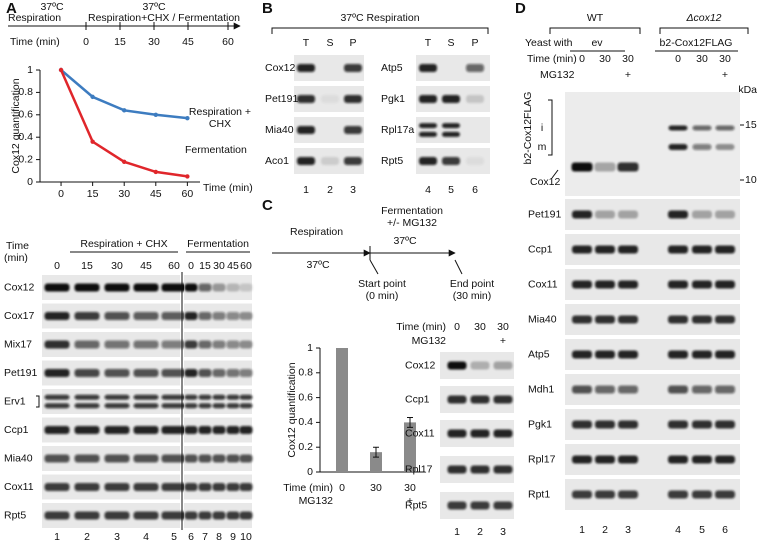 This screenshot has width=758, height=542. What do you see at coordinates (308, 488) in the screenshot?
I see `x-axis-label: Time (min)` at bounding box center [308, 488].